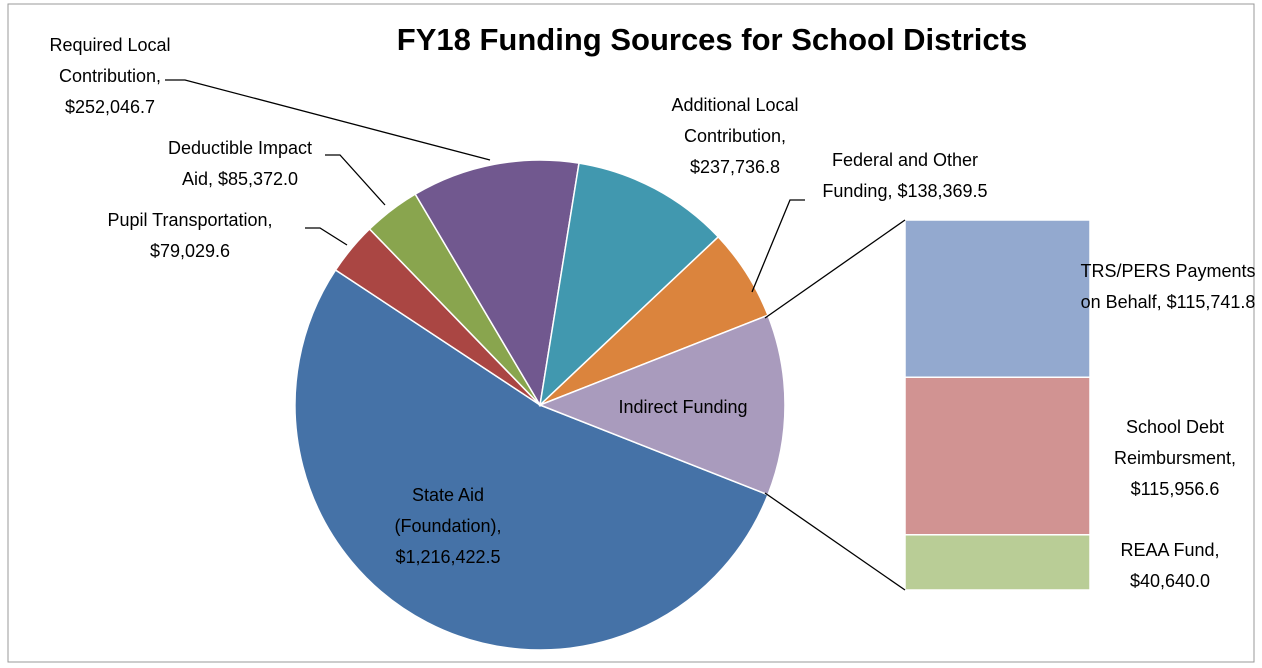 Image resolution: width=1262 pixels, height=668 pixels. I want to click on category: Indirect Funding, so click(683, 407).